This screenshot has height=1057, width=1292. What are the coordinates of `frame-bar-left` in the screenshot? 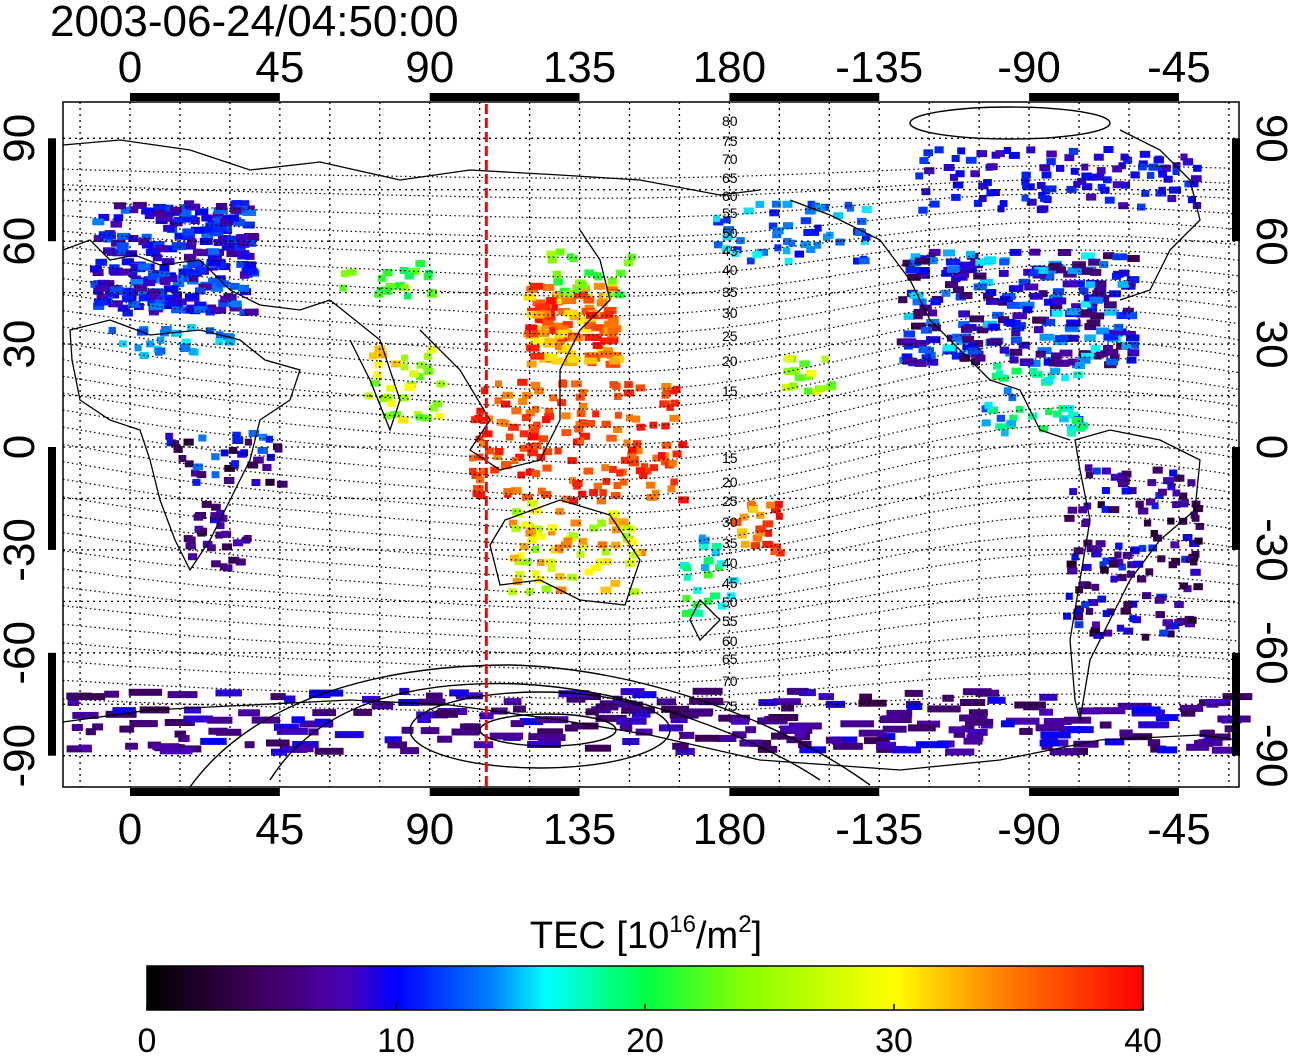 It's located at (52, 498).